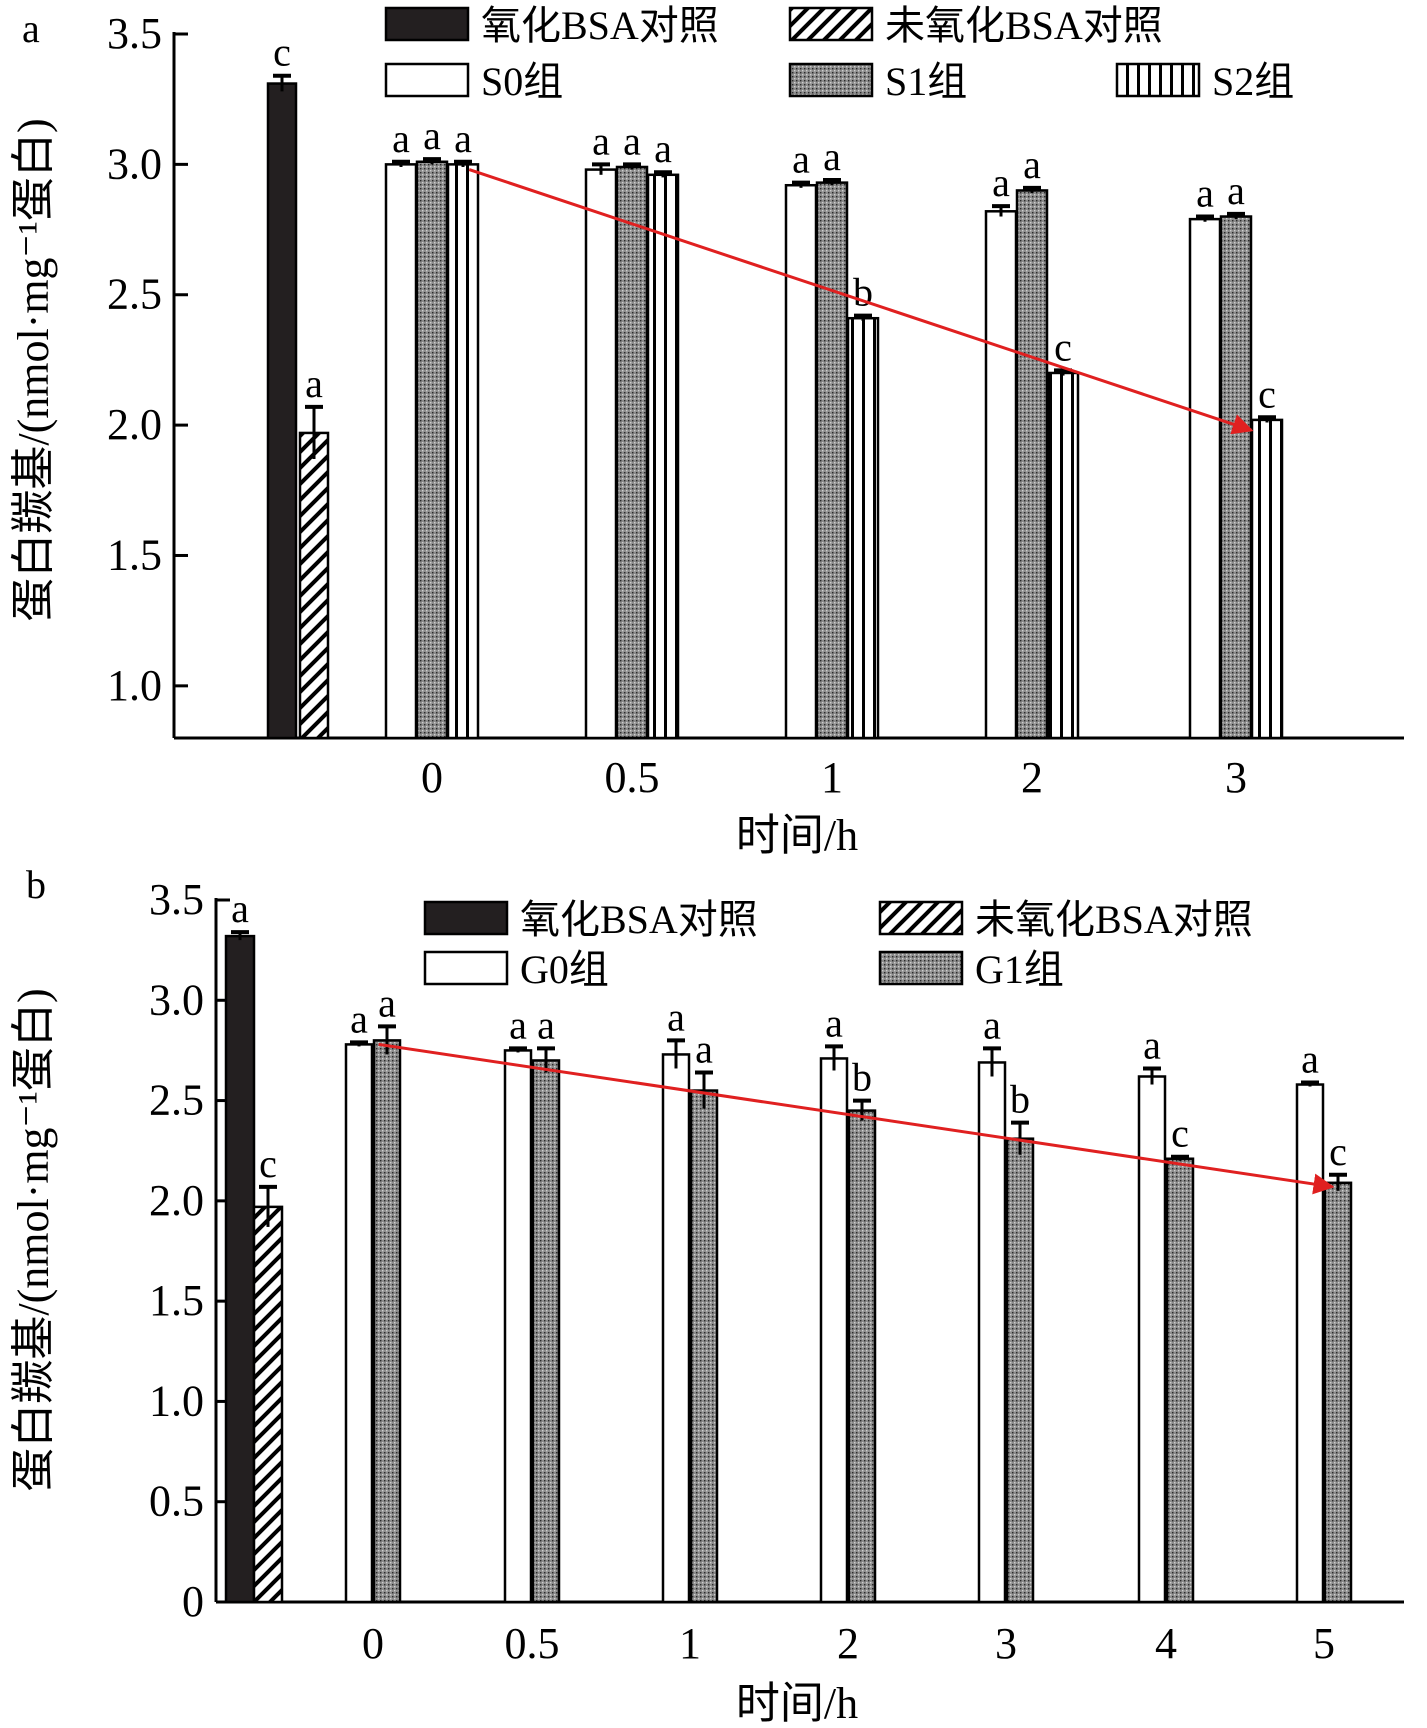  What do you see at coordinates (522, 81) in the screenshot?
I see `legend-label: S0组` at bounding box center [522, 81].